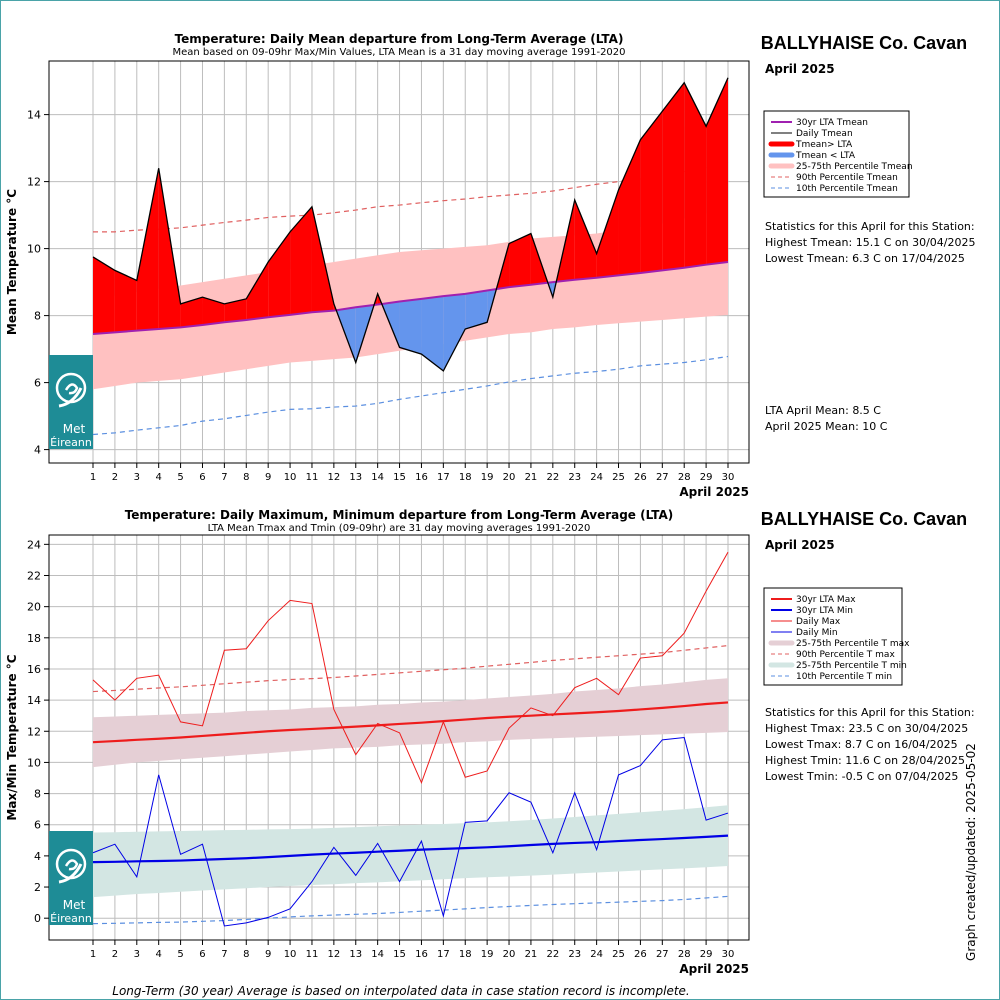 The height and width of the screenshot is (1000, 1000). I want to click on line-90th-tmax, so click(410, 668).